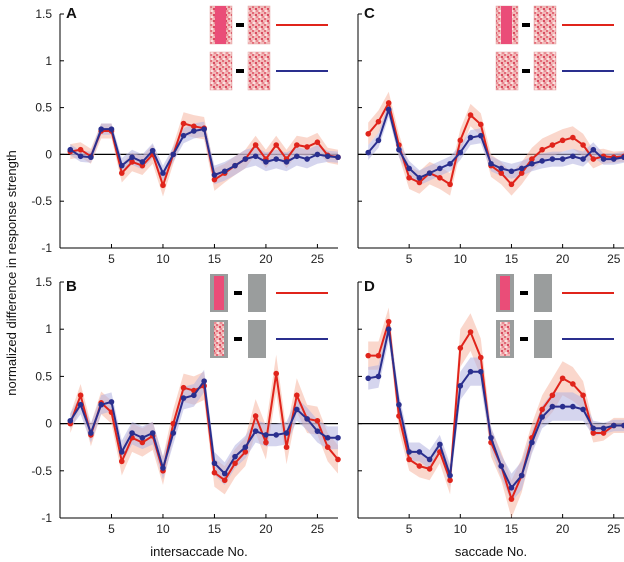 The width and height of the screenshot is (624, 562). Describe the element at coordinates (409, 529) in the screenshot. I see `x-tick-label: 5` at that location.